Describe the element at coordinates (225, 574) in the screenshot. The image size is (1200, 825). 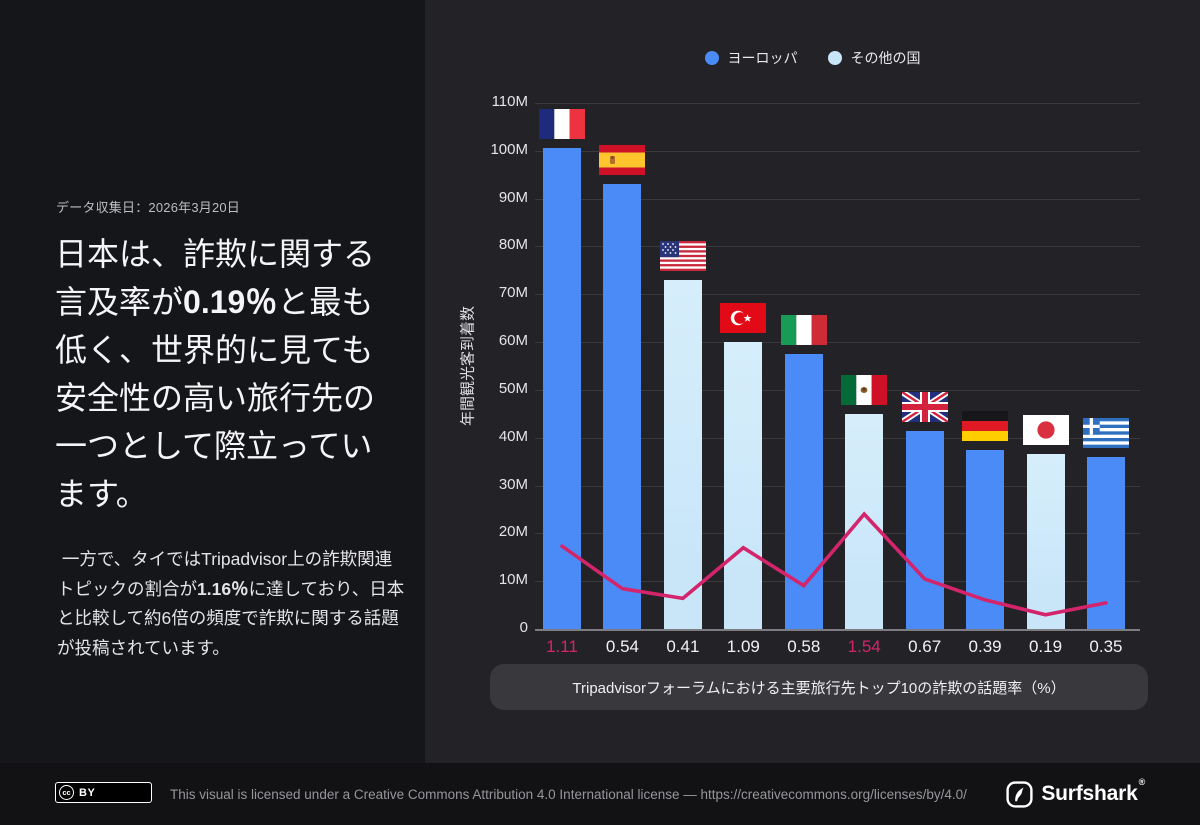
I see `paragraph-pre: 一方で、タイではTripadvisor上の詐欺関連トピックの割合が` at that location.